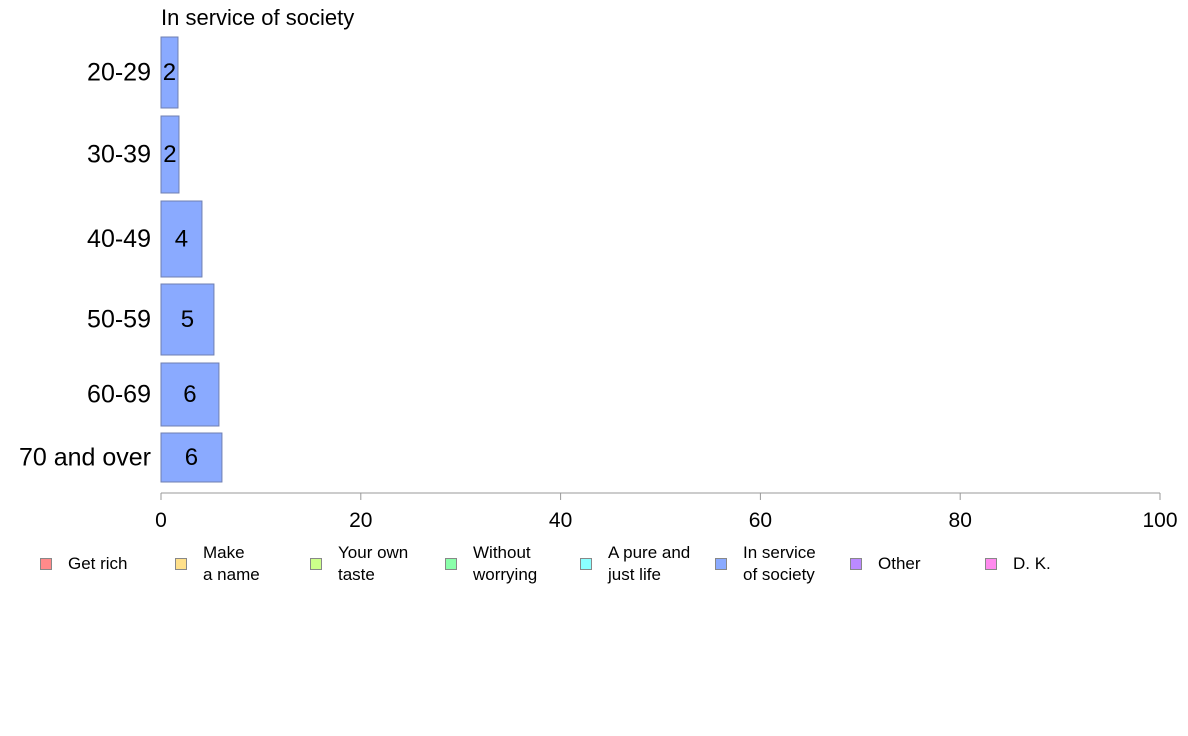 The image size is (1188, 736). Describe the element at coordinates (373, 563) in the screenshot. I see `legend-label: Your own taste` at that location.